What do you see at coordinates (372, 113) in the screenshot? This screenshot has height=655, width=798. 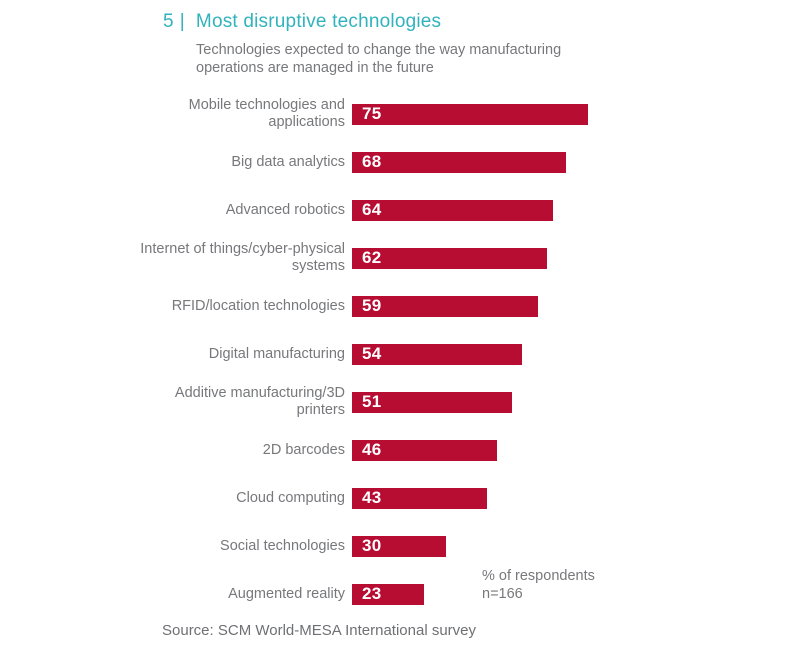 I see `value-label: 75` at bounding box center [372, 113].